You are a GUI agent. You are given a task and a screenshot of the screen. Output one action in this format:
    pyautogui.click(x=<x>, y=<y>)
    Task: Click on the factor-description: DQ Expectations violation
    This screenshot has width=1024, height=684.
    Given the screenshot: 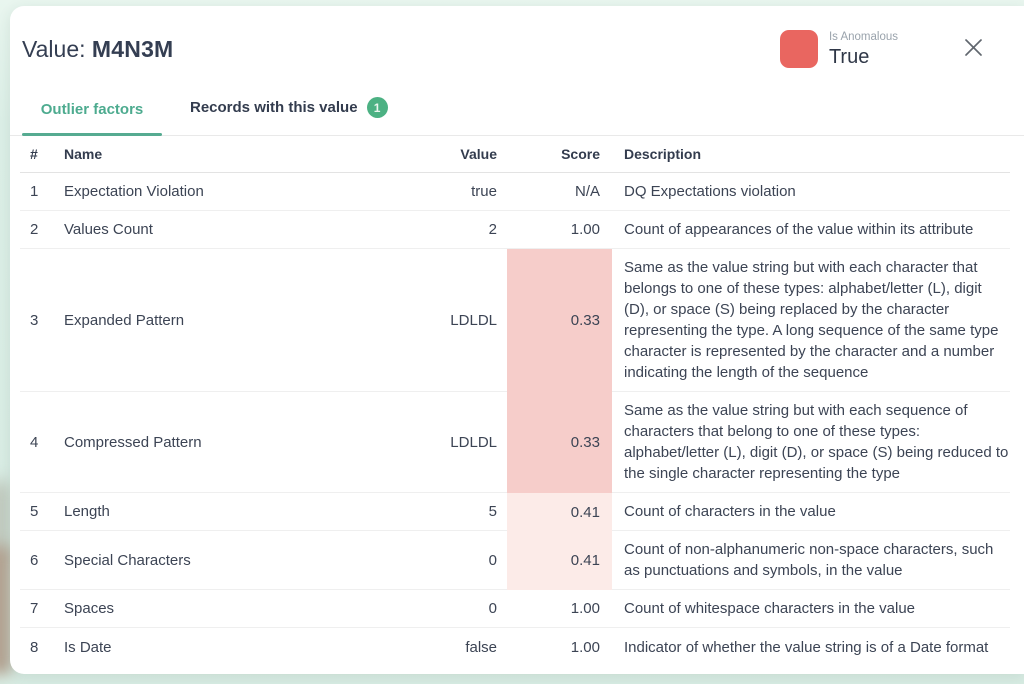 What is the action you would take?
    pyautogui.click(x=811, y=192)
    